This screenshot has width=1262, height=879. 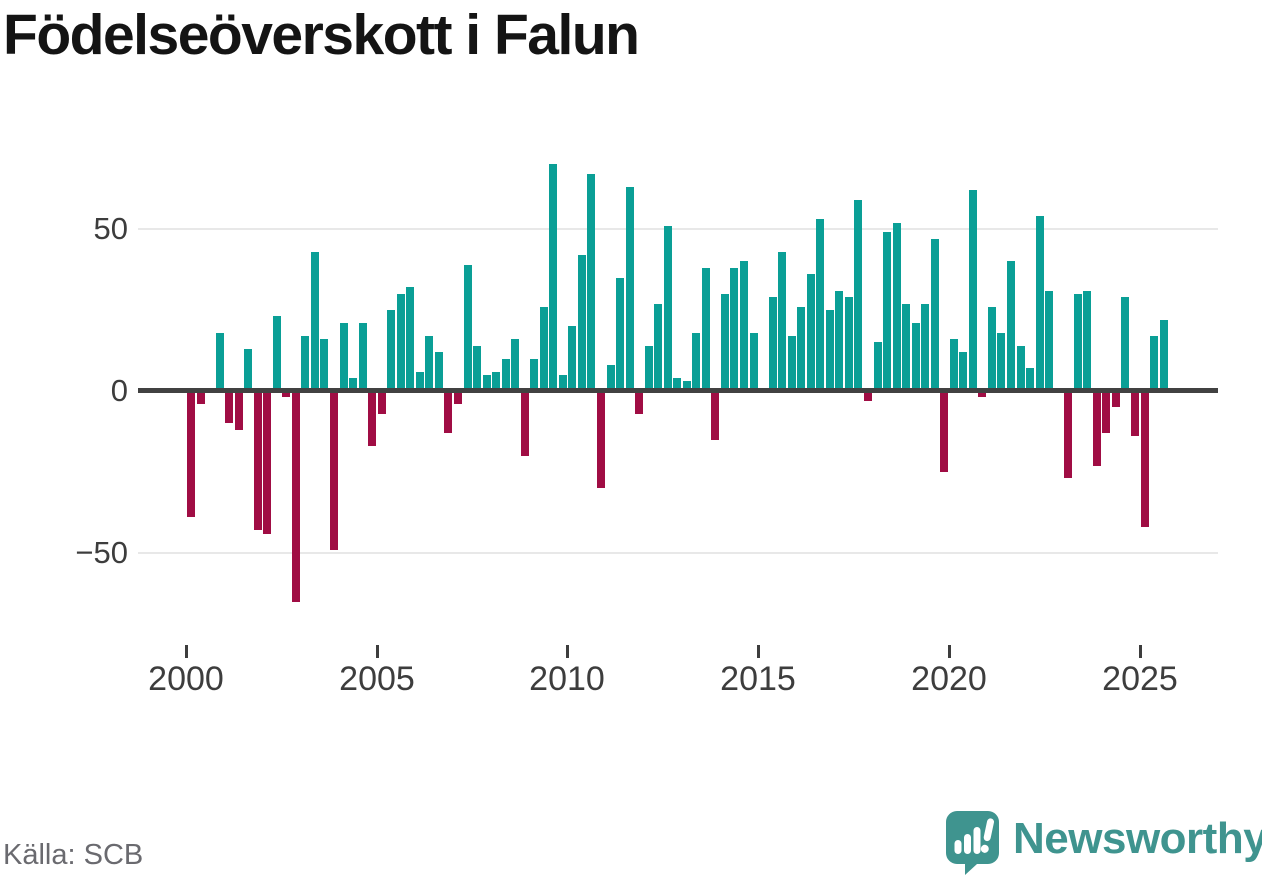 What do you see at coordinates (611, 378) in the screenshot?
I see `bar-2011-Q1` at bounding box center [611, 378].